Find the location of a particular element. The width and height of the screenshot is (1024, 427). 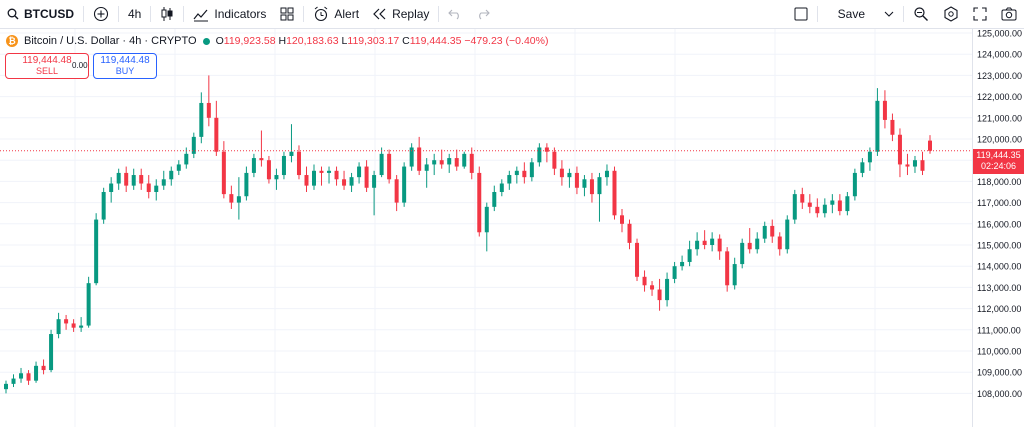

fullscreen-icon is located at coordinates (980, 14).